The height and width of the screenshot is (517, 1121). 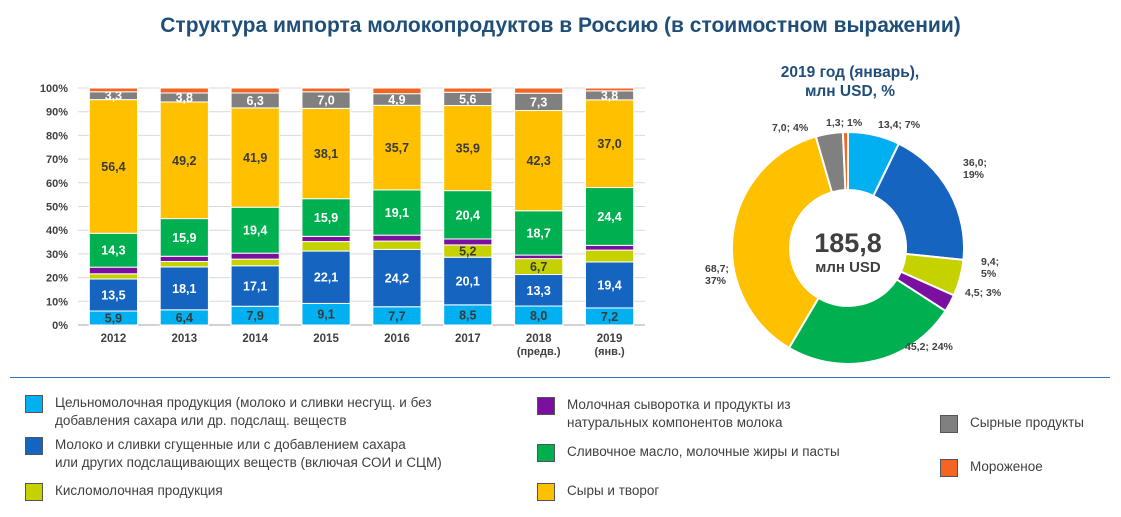 I want to click on bar-segment-cheese-2014, so click(x=255, y=157).